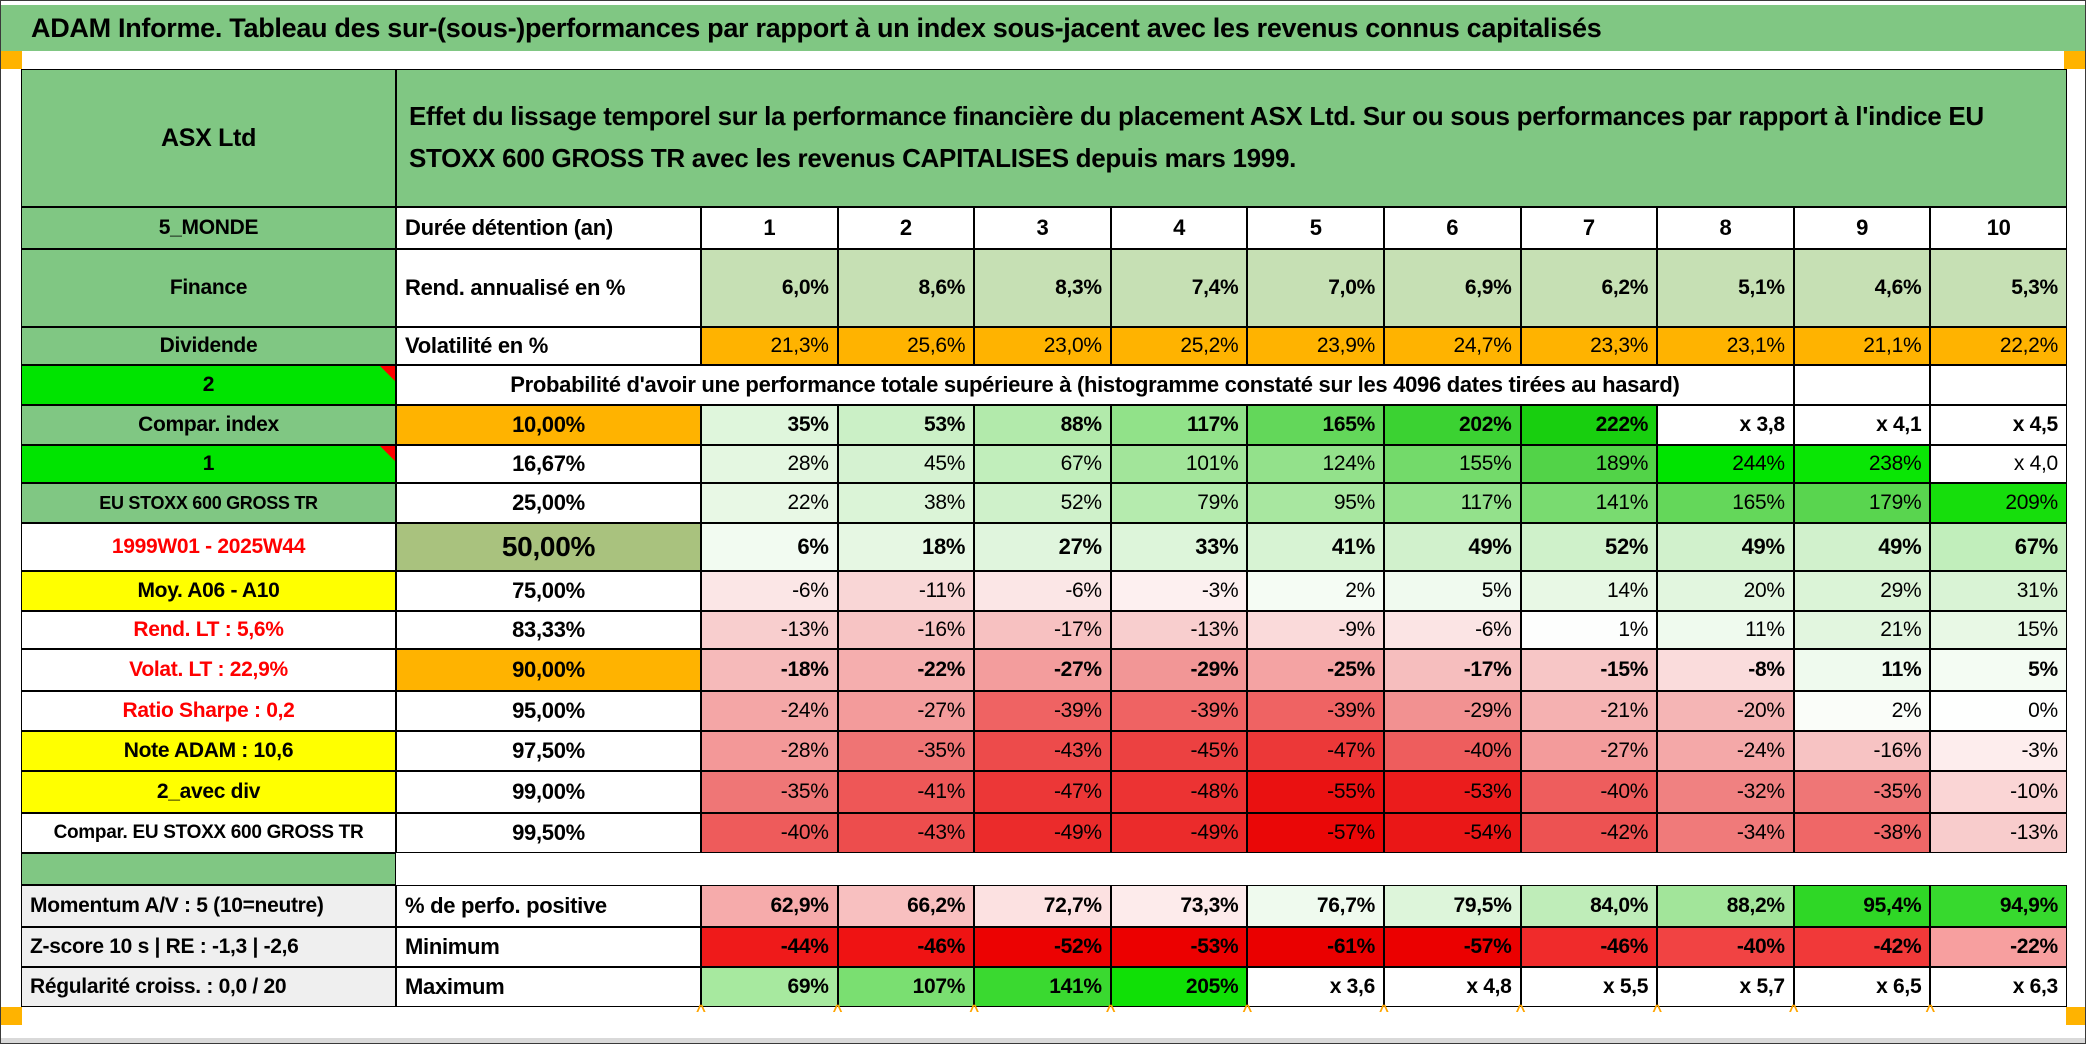 The image size is (2086, 1044). Describe the element at coordinates (548, 947) in the screenshot. I see `minimum-header-cell: Minimum` at that location.